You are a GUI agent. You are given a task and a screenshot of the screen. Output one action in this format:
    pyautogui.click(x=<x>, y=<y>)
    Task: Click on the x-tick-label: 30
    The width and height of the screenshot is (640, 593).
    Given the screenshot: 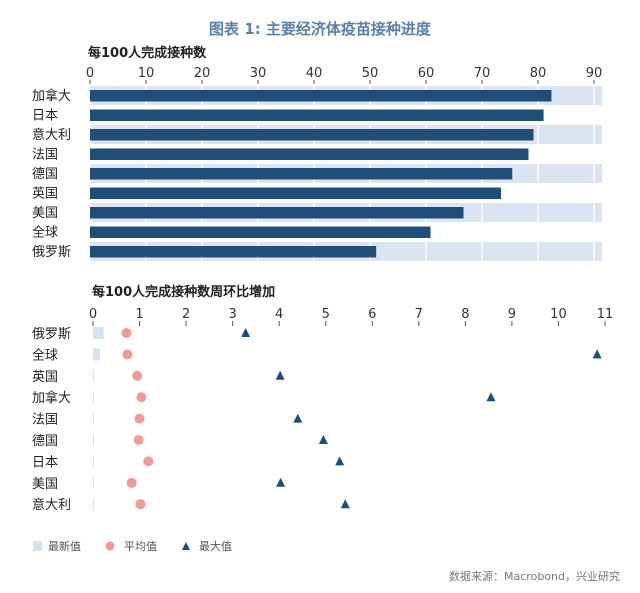 What is the action you would take?
    pyautogui.click(x=258, y=73)
    